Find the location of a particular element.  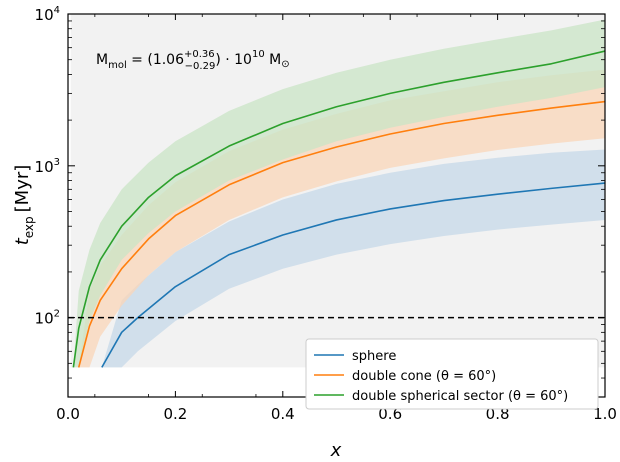

legend-label-0: sphere is located at coordinates (374, 356).